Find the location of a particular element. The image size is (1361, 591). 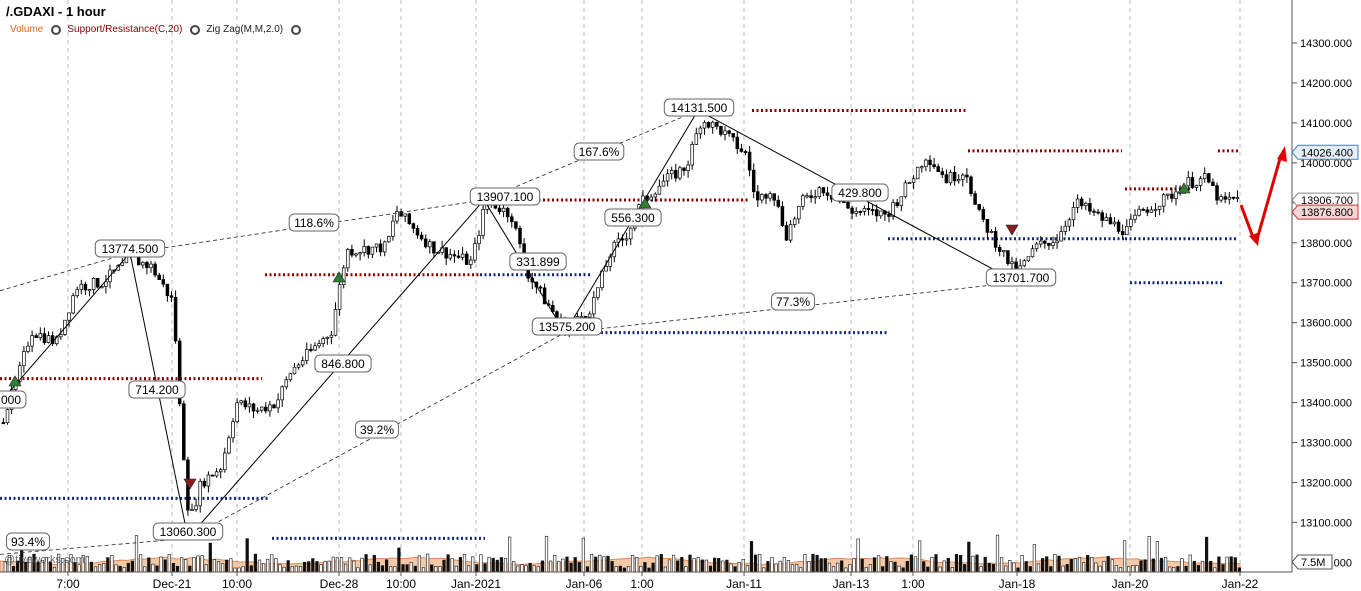

swing-label: 846.800 is located at coordinates (343, 364).